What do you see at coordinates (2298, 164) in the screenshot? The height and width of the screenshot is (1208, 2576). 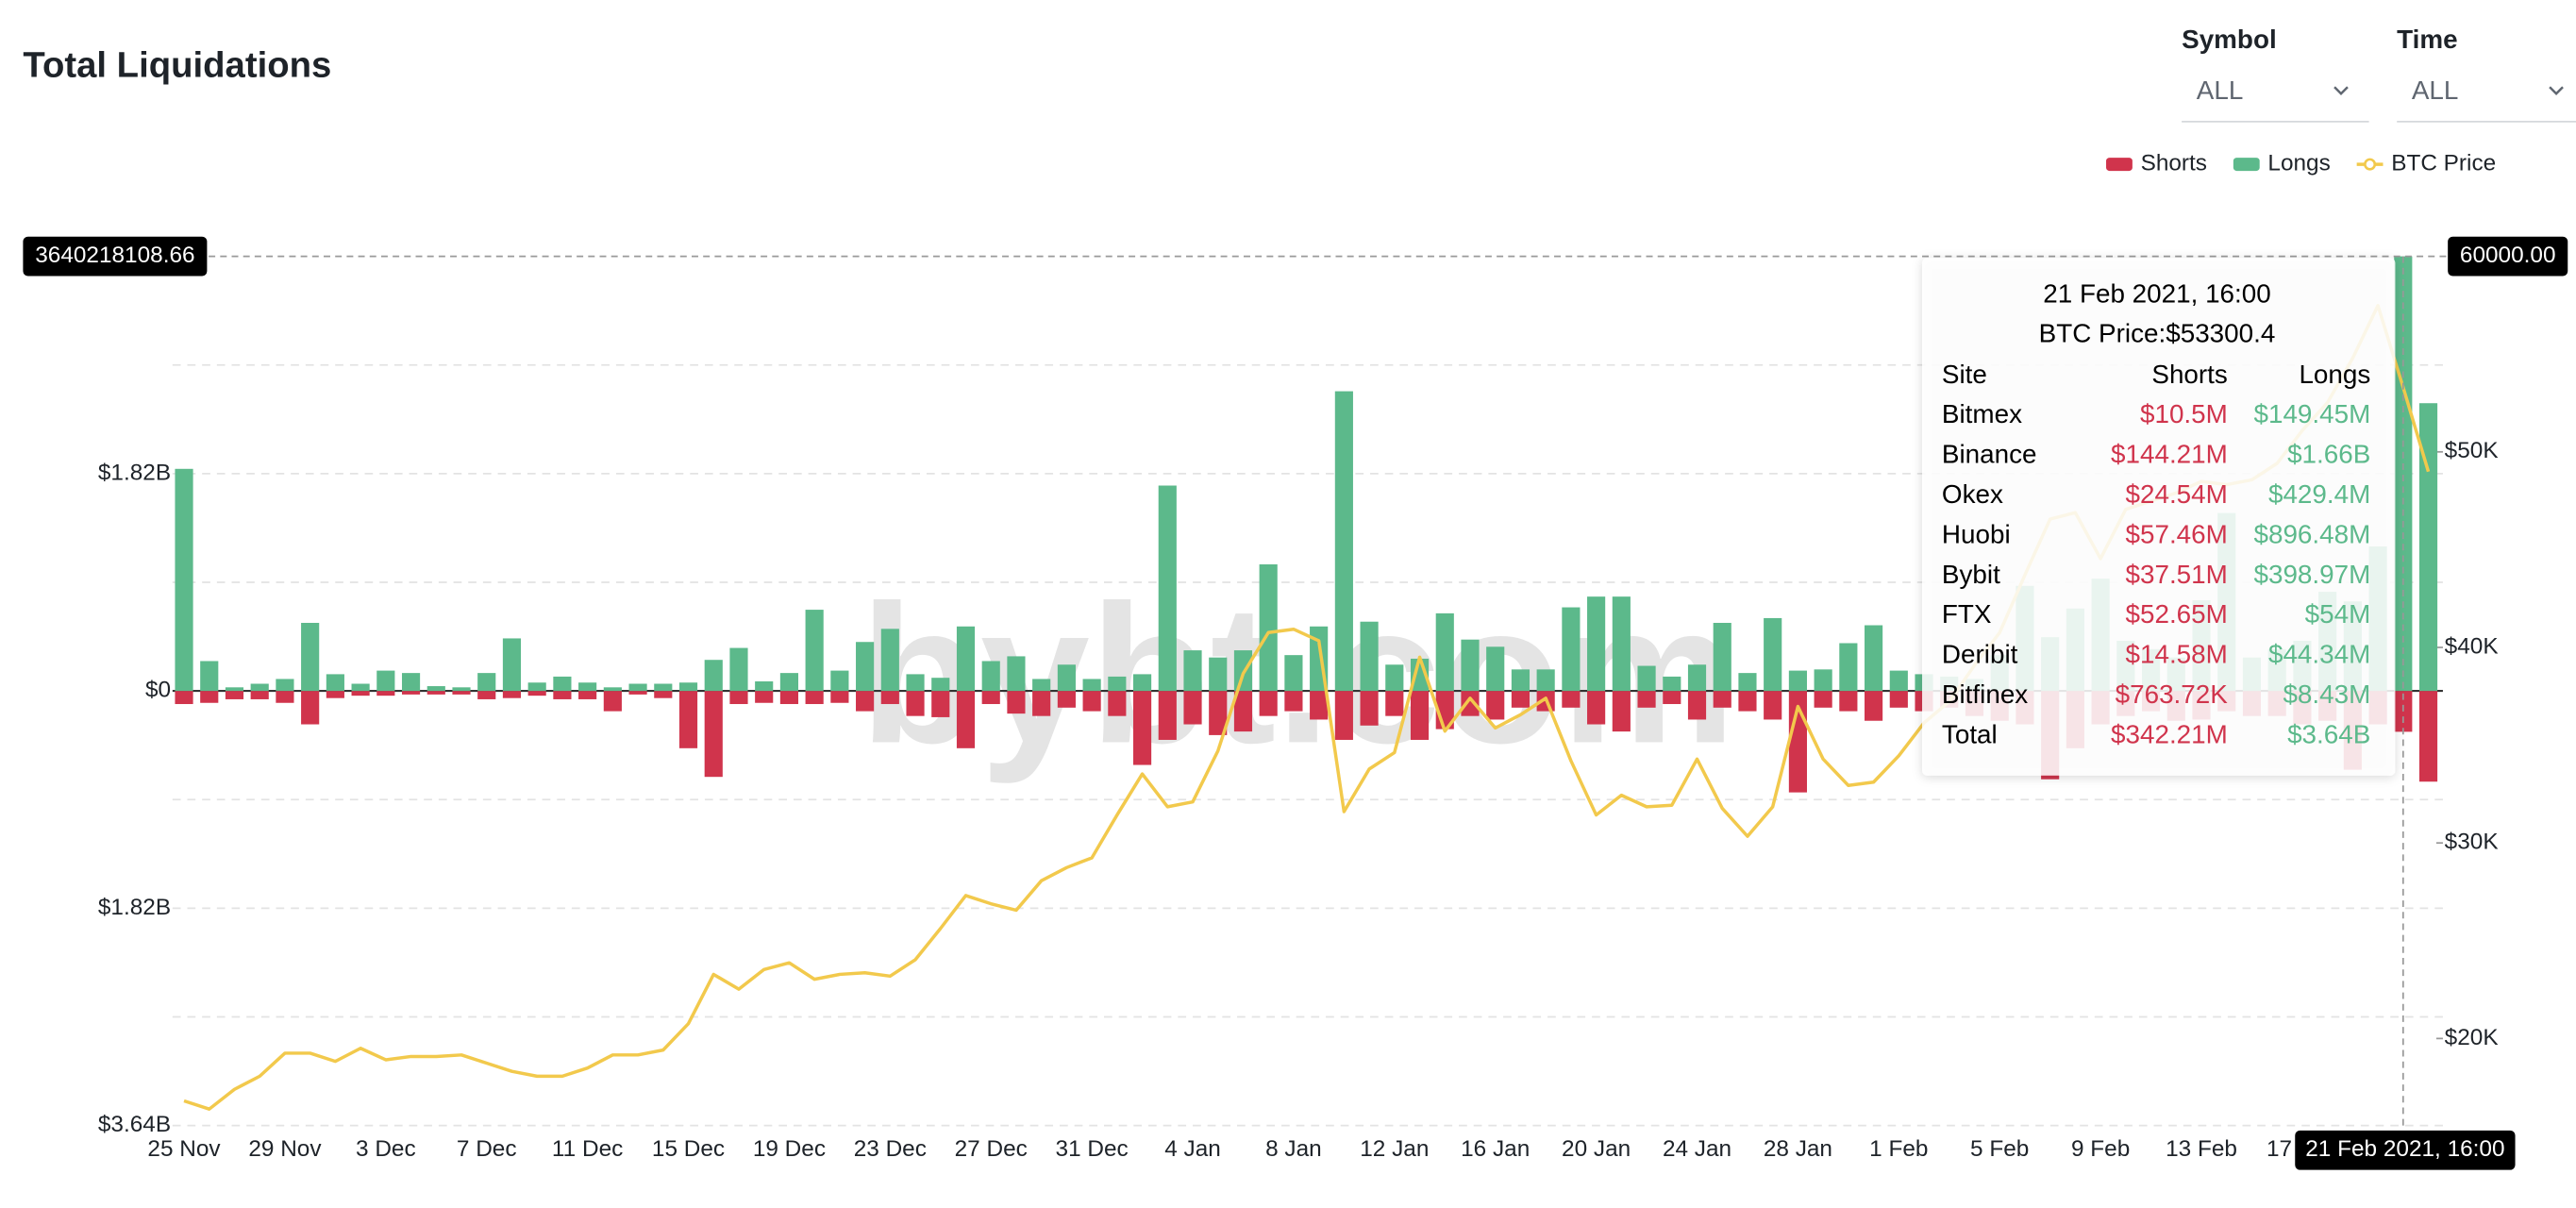 I see `legend-label: Longs` at bounding box center [2298, 164].